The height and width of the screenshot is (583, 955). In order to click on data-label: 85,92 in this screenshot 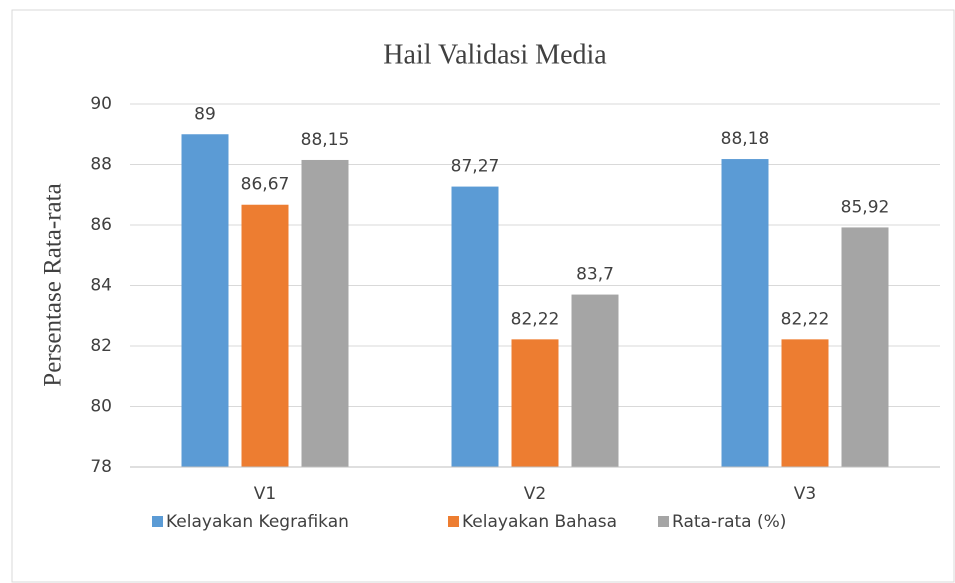, I will do `click(865, 207)`.